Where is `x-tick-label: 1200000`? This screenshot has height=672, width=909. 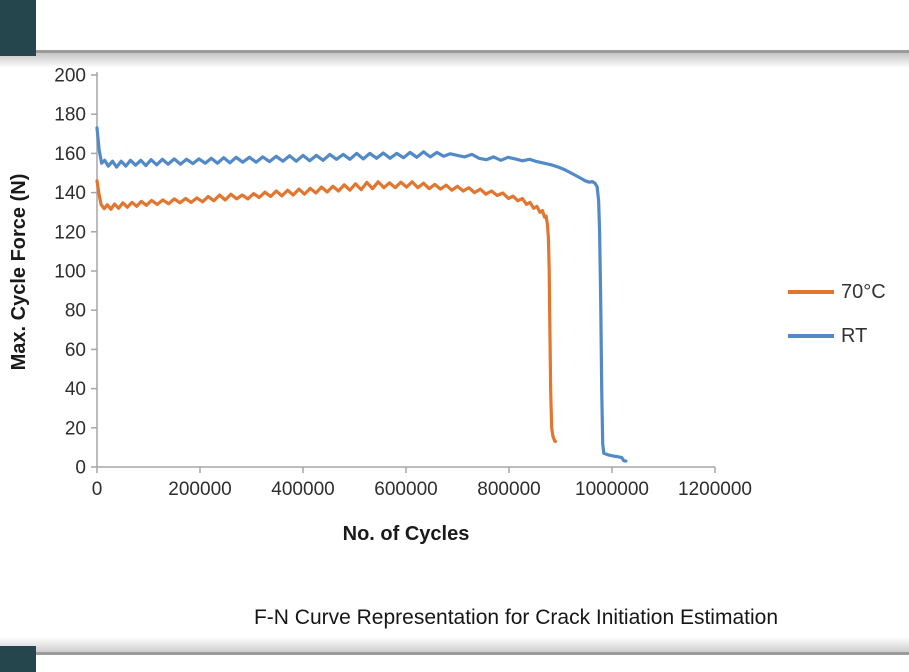
x-tick-label: 1200000 is located at coordinates (715, 489).